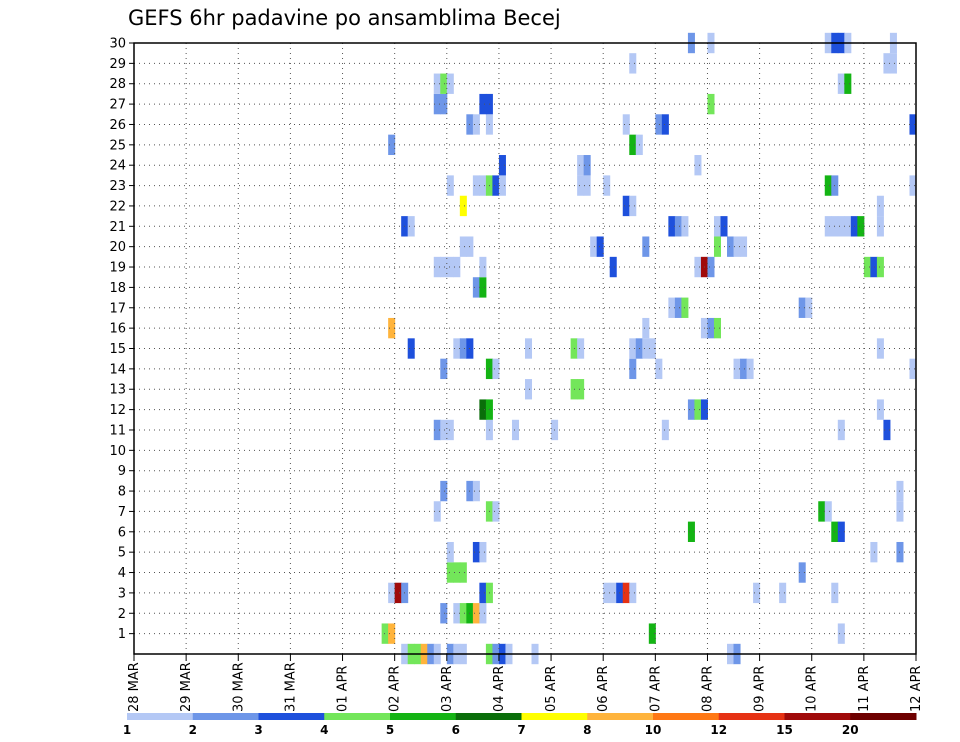 This screenshot has height=742, width=960. I want to click on x-tick-label: 04 APR, so click(499, 689).